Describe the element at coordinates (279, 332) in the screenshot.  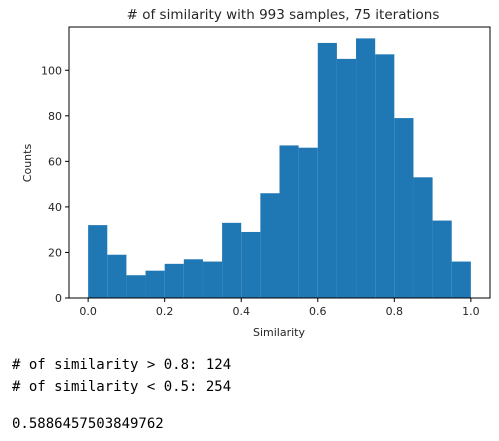
I see `x-axis-label: Similarity` at that location.